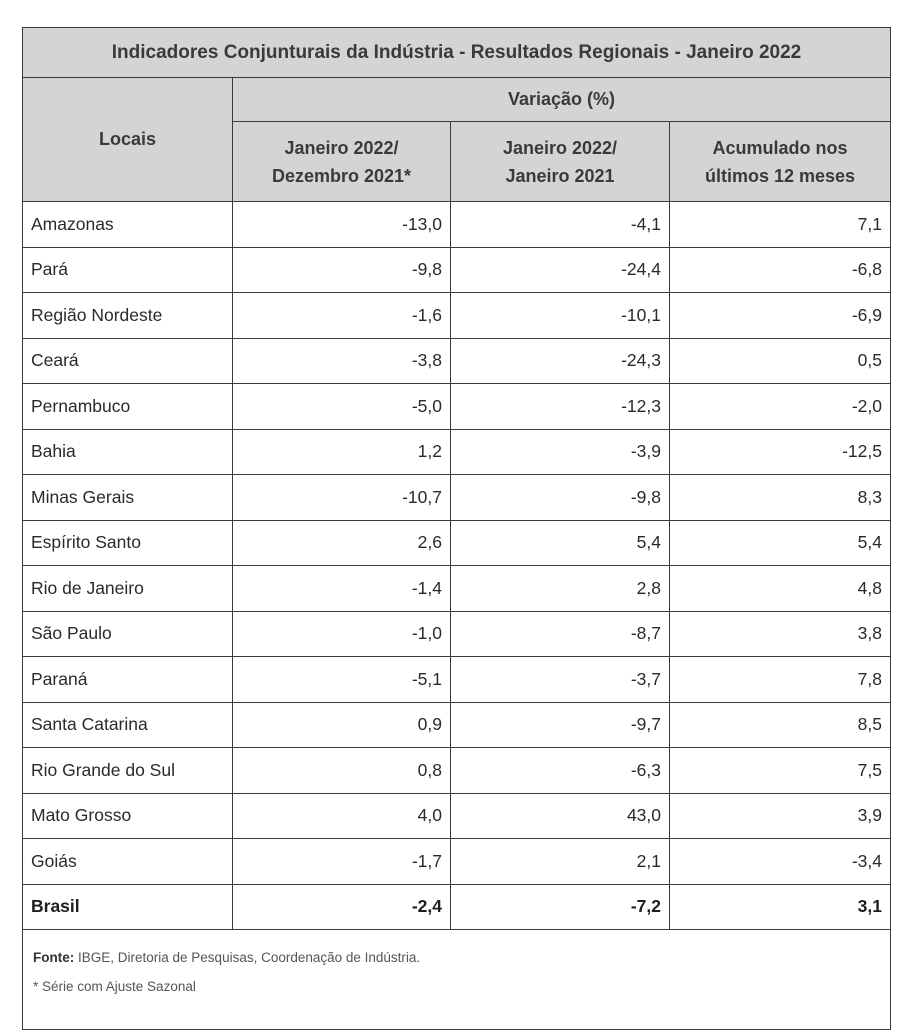 Image resolution: width=911 pixels, height=1030 pixels. What do you see at coordinates (341, 861) in the screenshot?
I see `row-value-month: -1,7` at bounding box center [341, 861].